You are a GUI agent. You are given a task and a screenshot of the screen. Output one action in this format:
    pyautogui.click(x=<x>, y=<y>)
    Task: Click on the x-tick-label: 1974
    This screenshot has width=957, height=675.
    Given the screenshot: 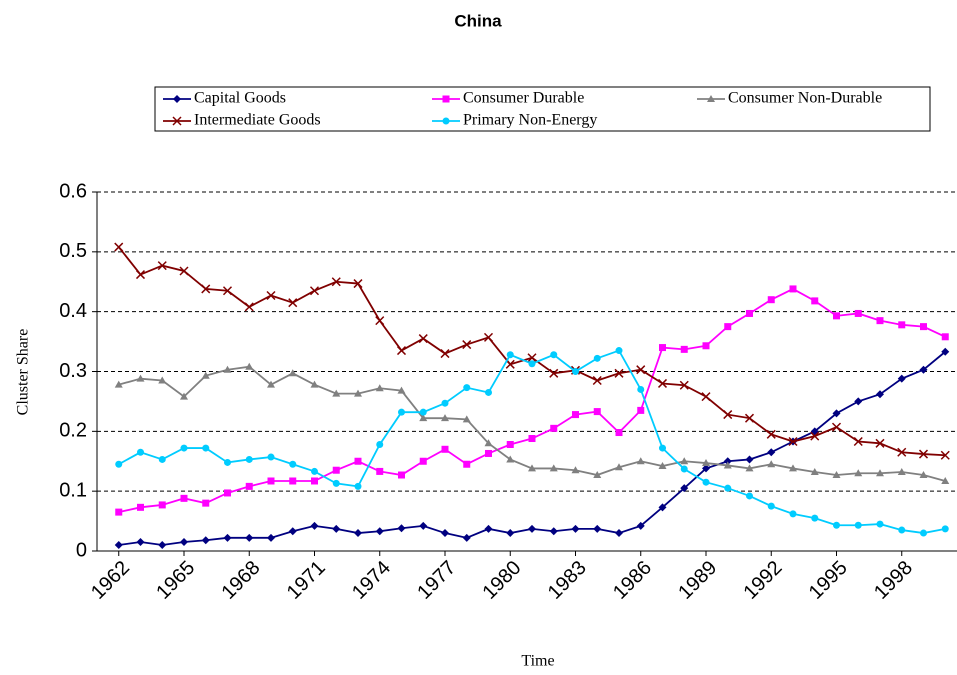 What is the action you would take?
    pyautogui.click(x=371, y=580)
    